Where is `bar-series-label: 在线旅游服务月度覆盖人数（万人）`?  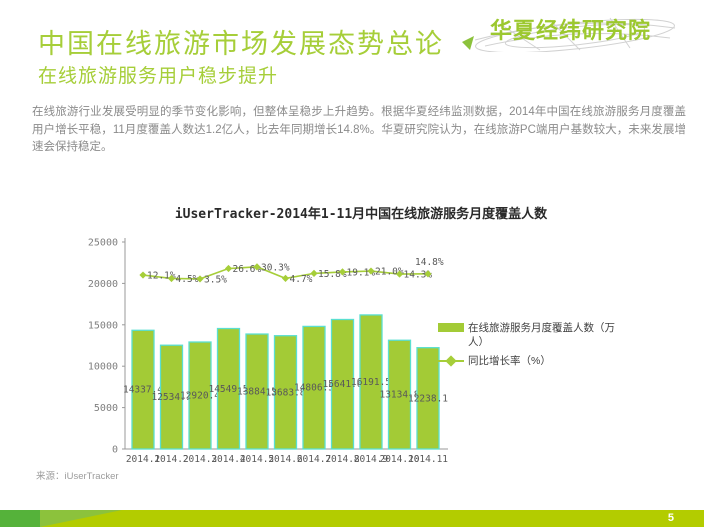
bar-series-label: 在线旅游服务月度覆盖人数（万人） is located at coordinates (541, 335).